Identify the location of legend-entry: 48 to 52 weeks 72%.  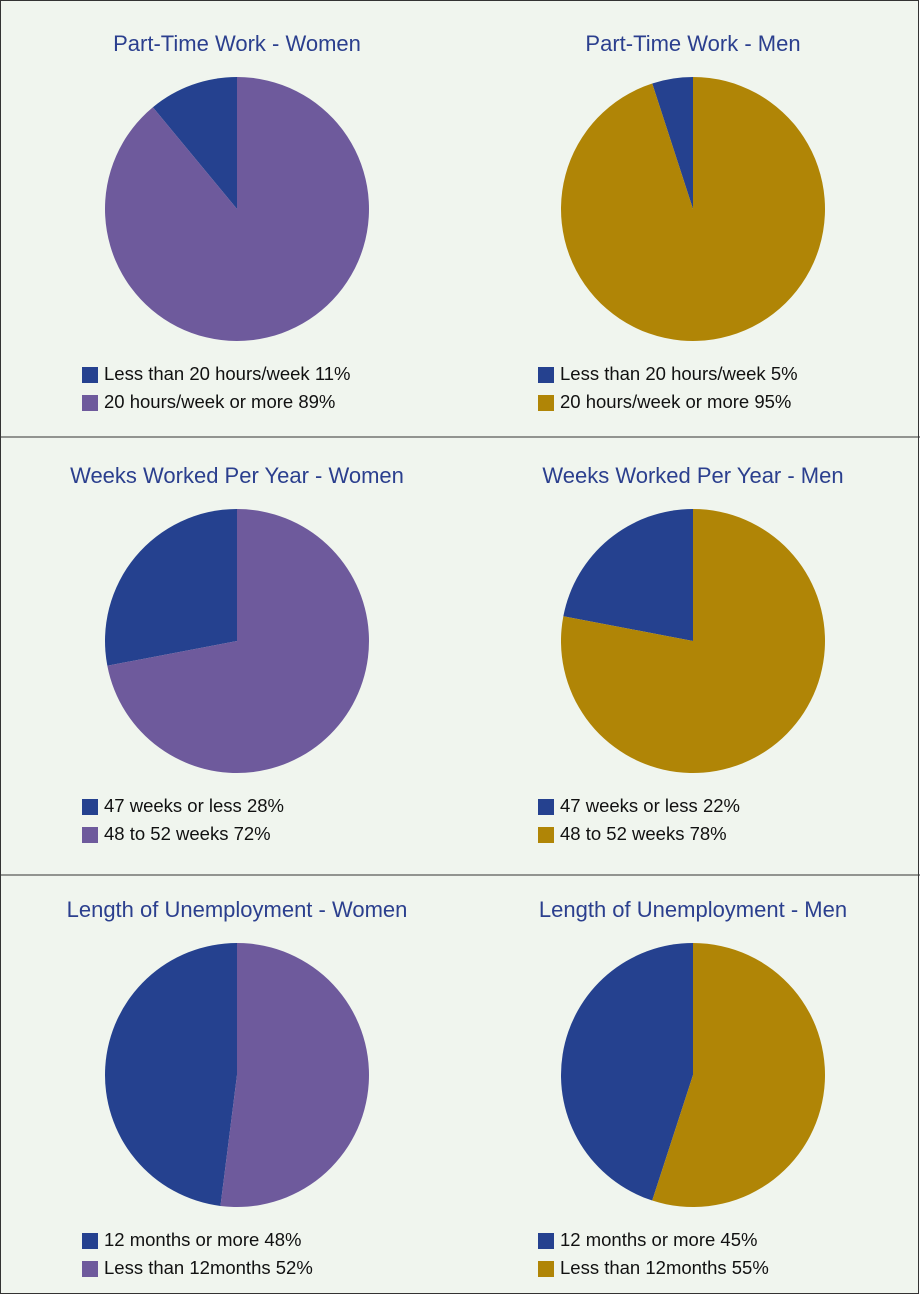
(187, 833).